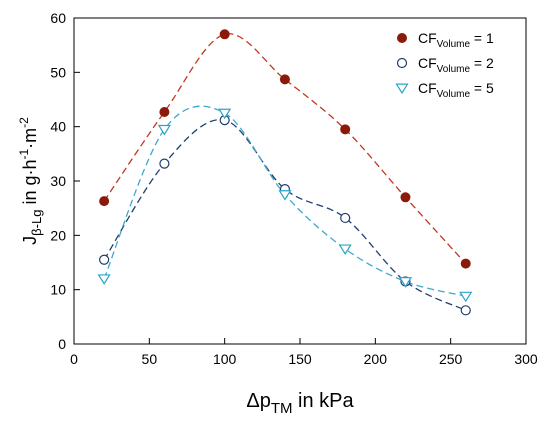 The height and width of the screenshot is (425, 550). I want to click on x-axis-title: ΔpTM in kPa, so click(300, 403).